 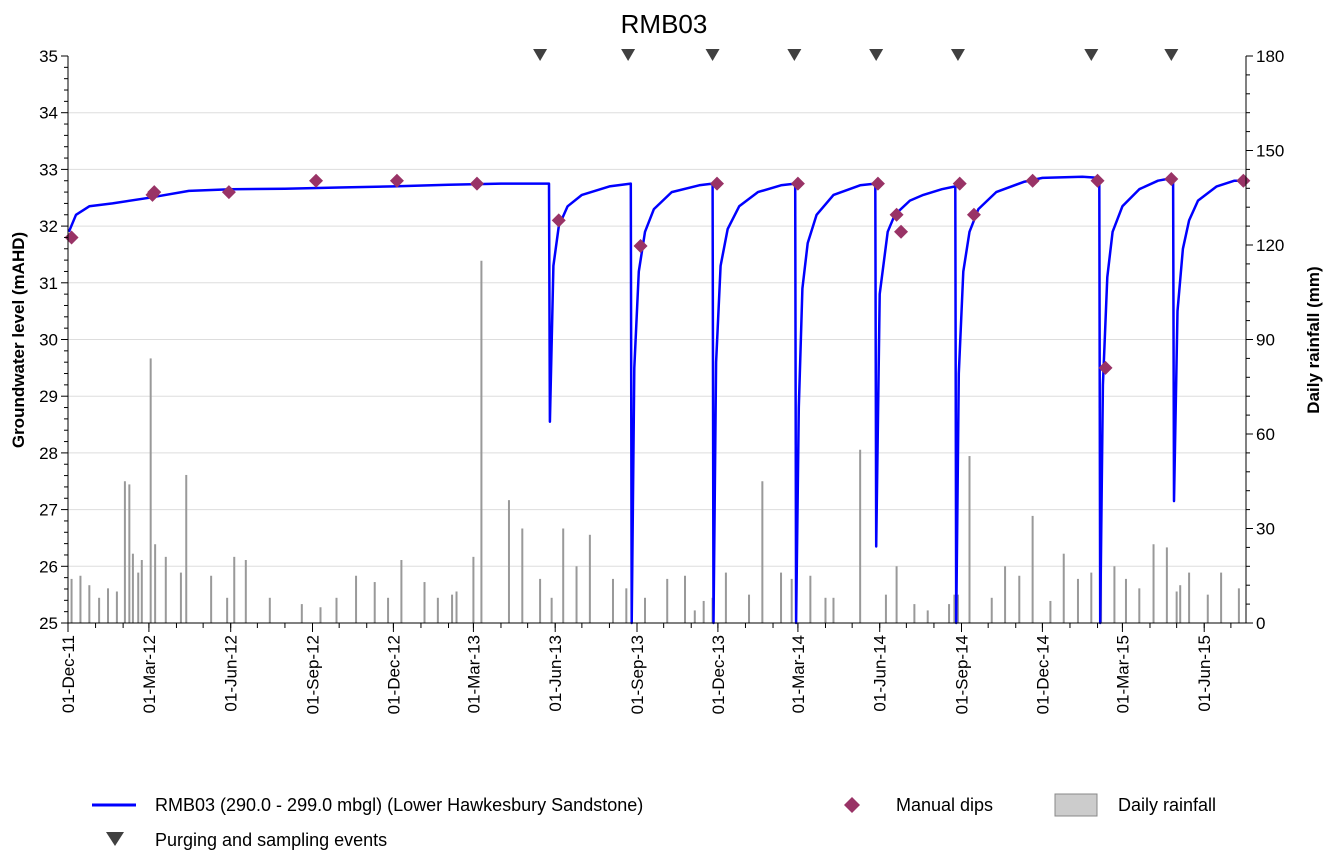 What do you see at coordinates (852, 805) in the screenshot?
I see `legend-dips-swatch` at bounding box center [852, 805].